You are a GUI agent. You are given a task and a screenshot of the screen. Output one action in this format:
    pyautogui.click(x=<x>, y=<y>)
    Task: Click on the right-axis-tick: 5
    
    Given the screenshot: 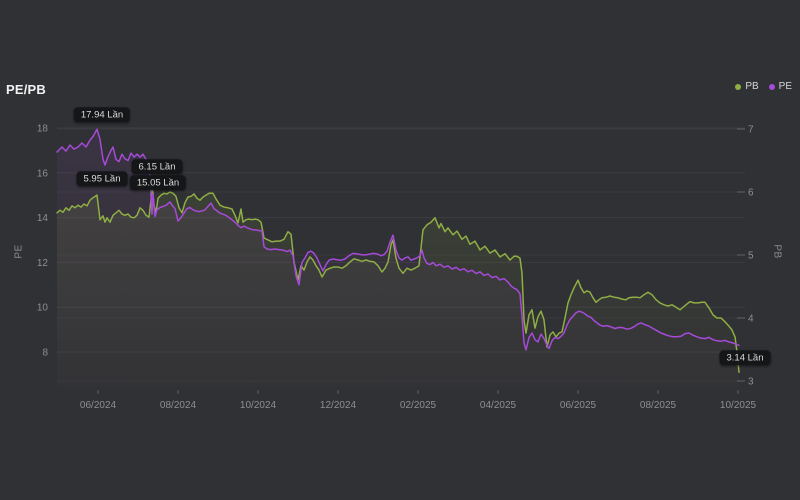 What is the action you would take?
    pyautogui.click(x=751, y=256)
    